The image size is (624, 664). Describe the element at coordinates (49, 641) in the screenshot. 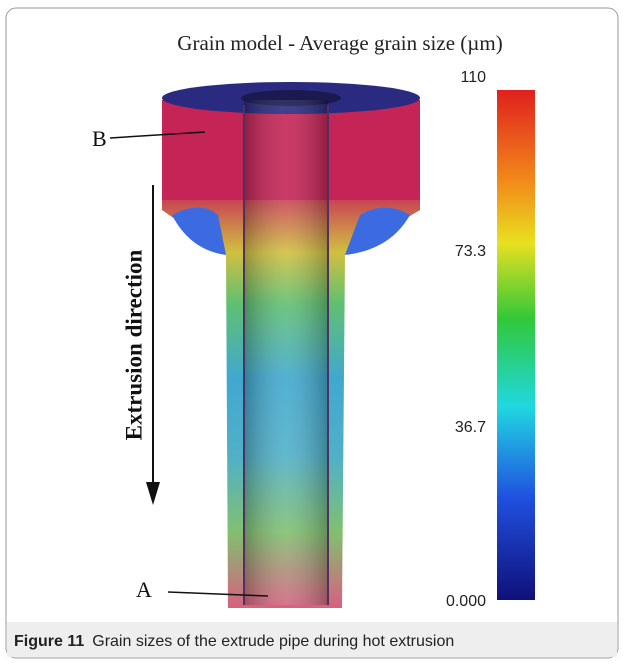

I see `caption-number: Figure 11` at that location.